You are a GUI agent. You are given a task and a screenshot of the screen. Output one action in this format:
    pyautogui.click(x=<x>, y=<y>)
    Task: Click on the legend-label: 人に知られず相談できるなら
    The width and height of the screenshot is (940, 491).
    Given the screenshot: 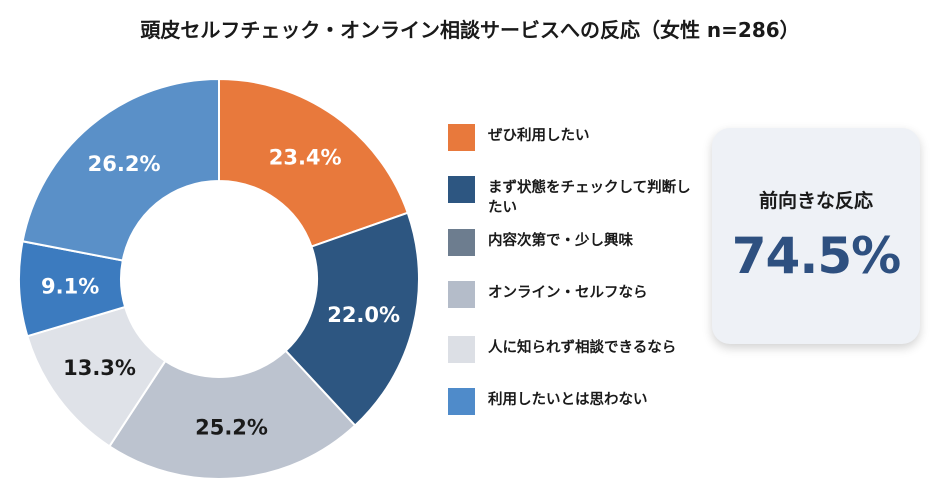 What is the action you would take?
    pyautogui.click(x=582, y=348)
    